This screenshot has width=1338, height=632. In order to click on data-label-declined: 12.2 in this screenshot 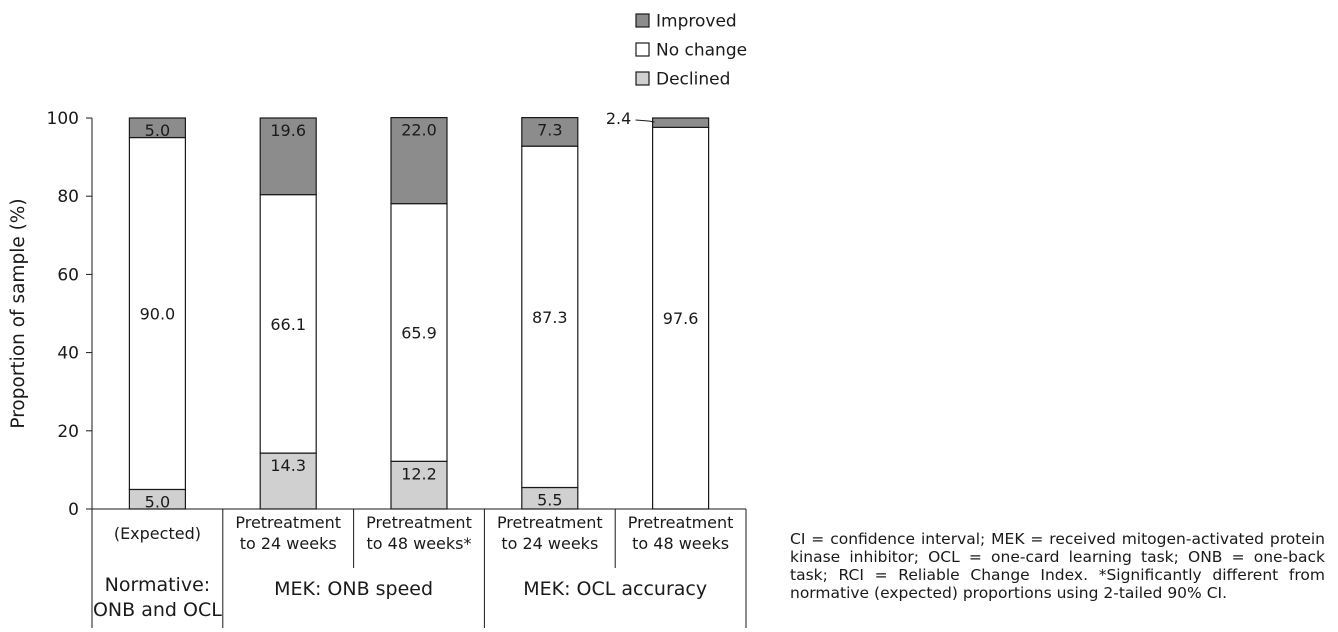, I will do `click(419, 473)`.